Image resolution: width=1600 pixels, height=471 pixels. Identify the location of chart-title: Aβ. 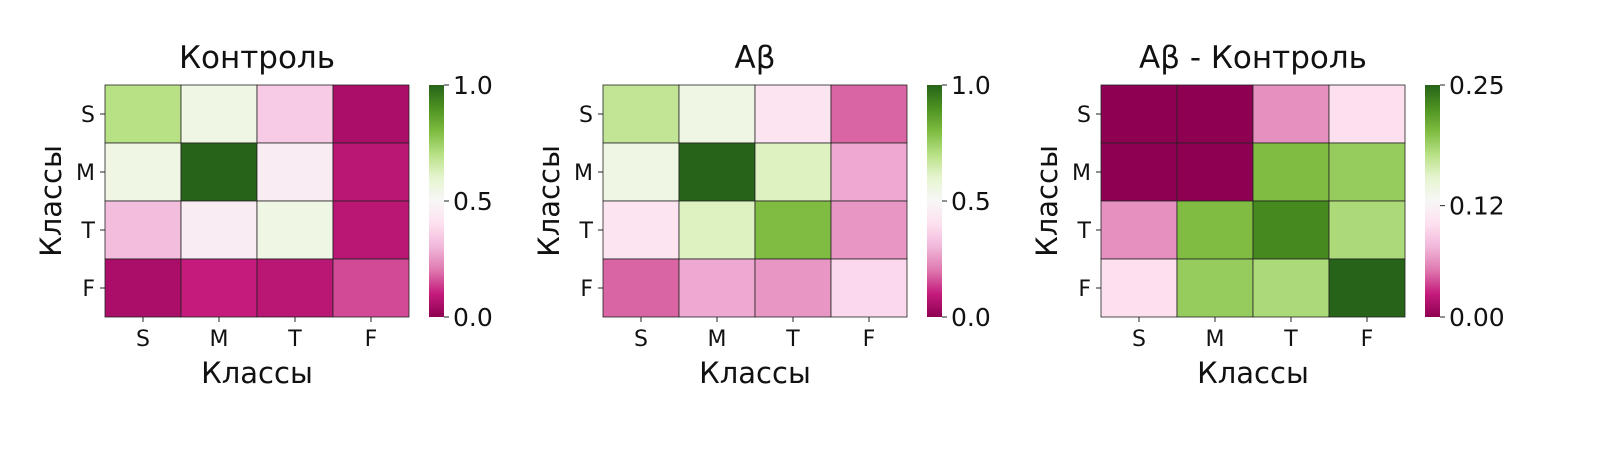
(755, 58).